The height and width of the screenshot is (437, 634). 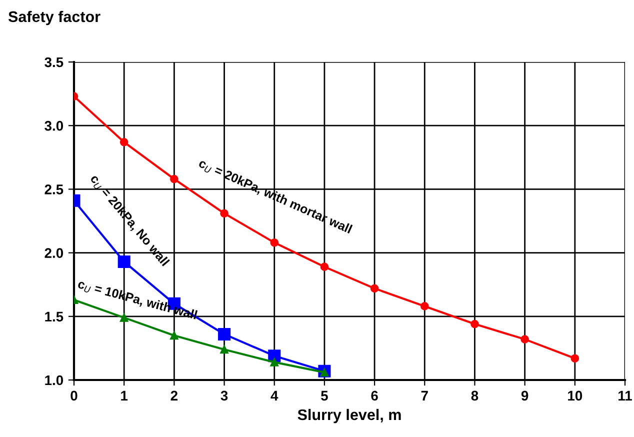 What do you see at coordinates (54, 189) in the screenshot?
I see `y-tick-label: 2.5` at bounding box center [54, 189].